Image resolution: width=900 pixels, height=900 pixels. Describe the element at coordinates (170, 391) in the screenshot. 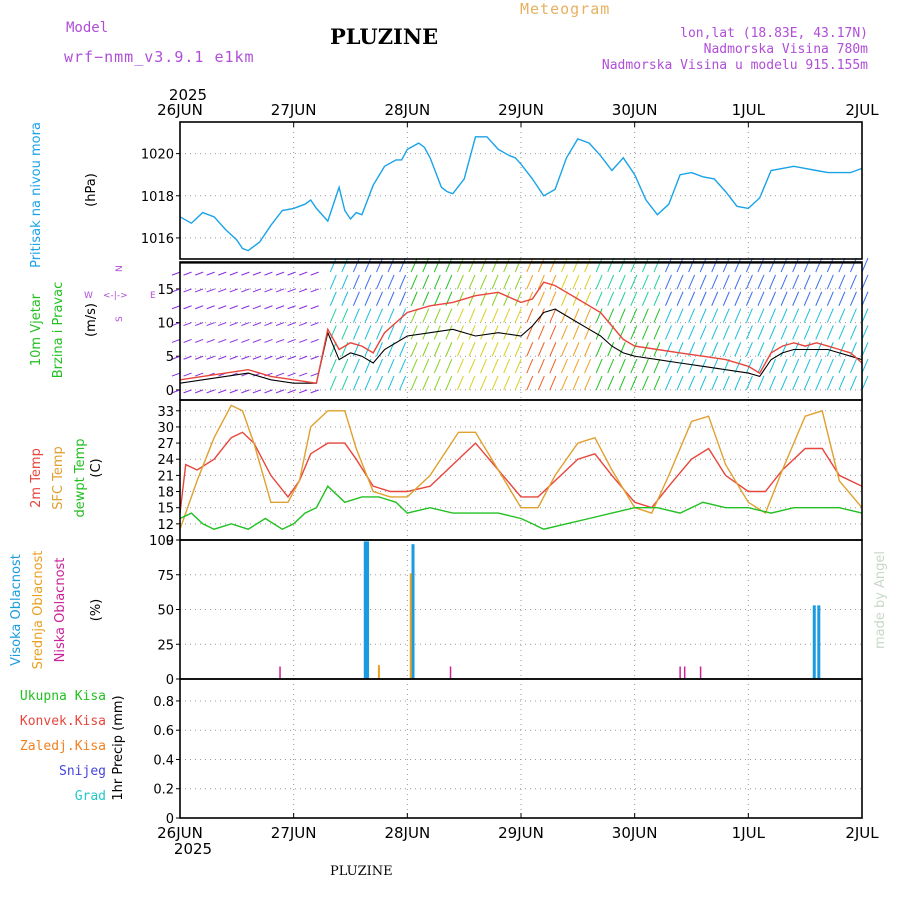

I see `ytick-label: 0` at that location.